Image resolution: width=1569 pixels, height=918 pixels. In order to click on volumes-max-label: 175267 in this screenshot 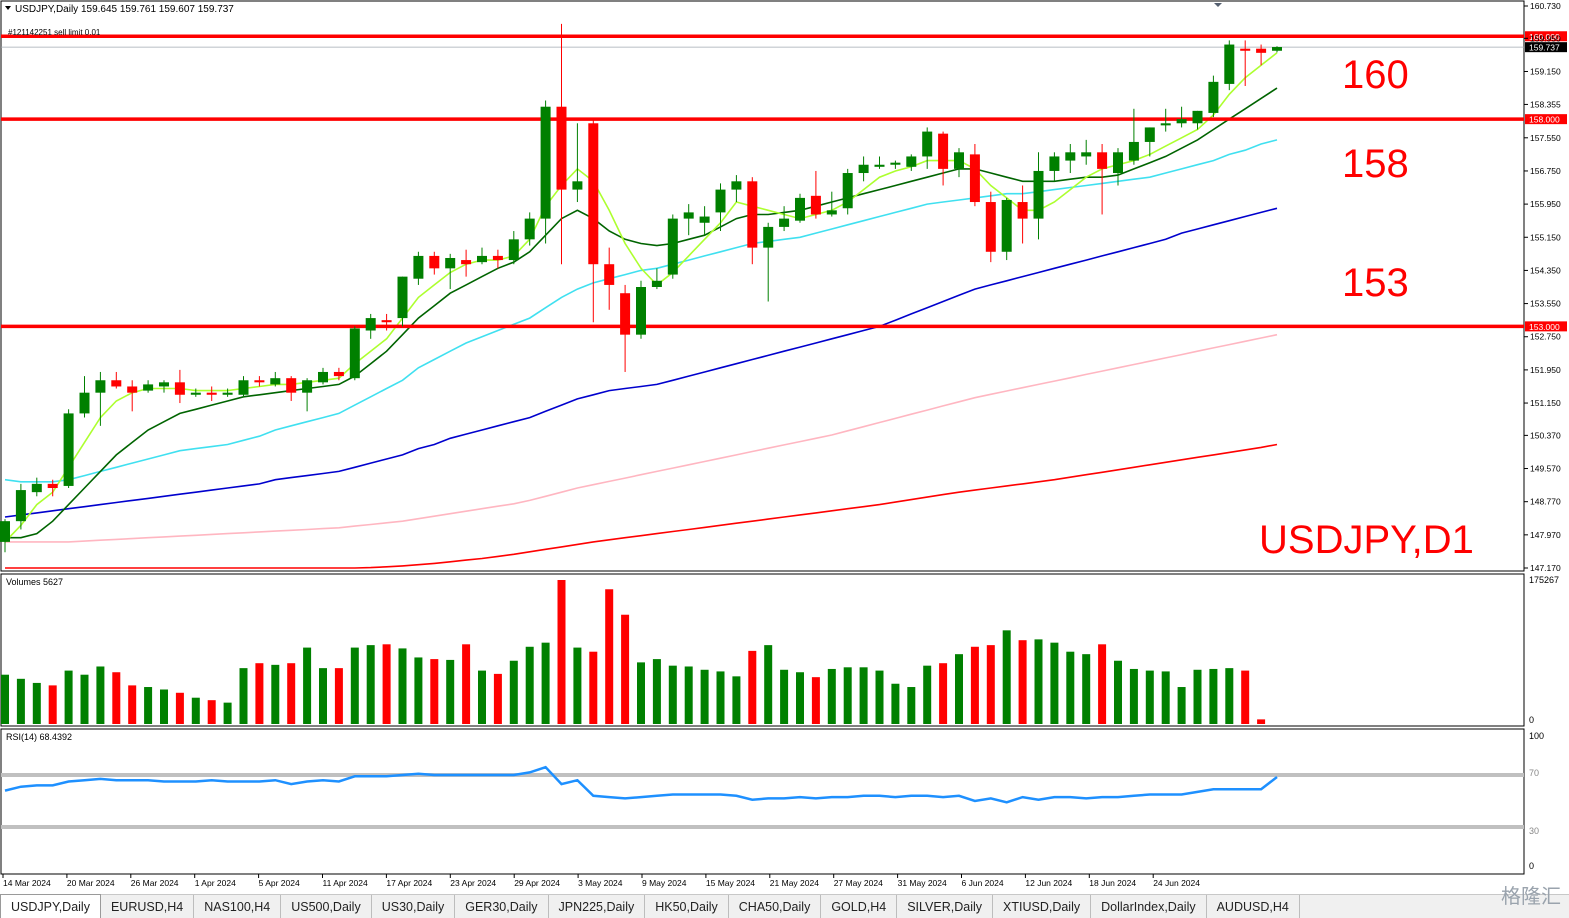, I will do `click(1544, 580)`.